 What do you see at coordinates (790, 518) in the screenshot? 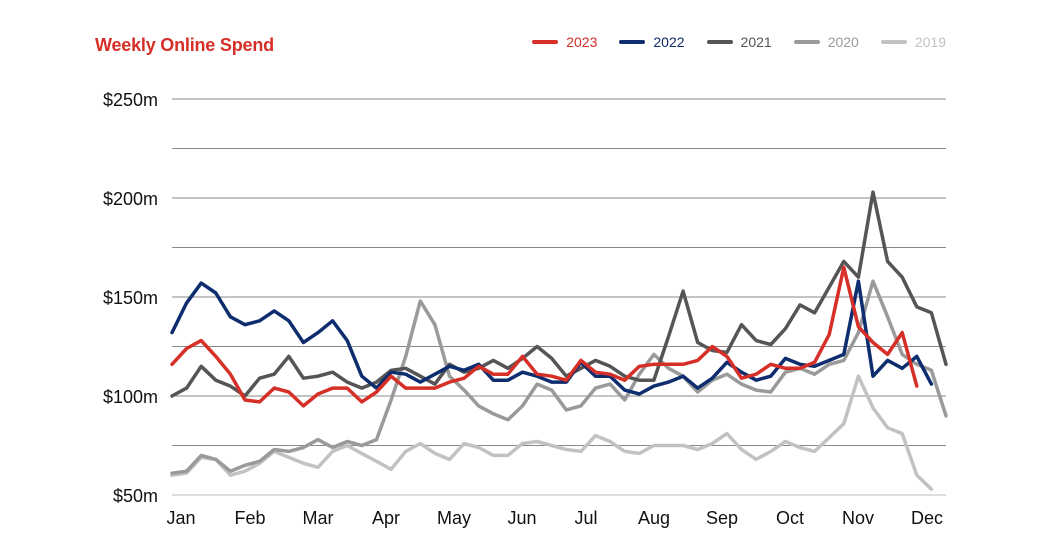
I see `x-tick-label: Oct` at bounding box center [790, 518].